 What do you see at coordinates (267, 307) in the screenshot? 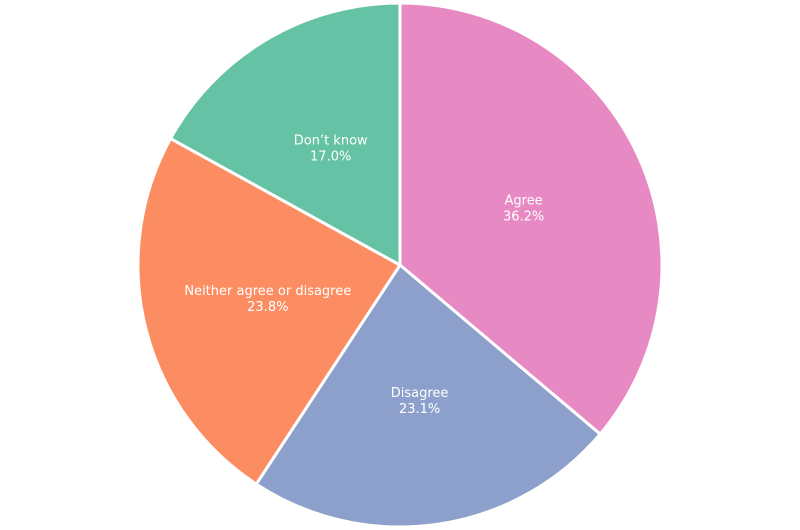
I see `slice-value-neither-agree-or-disagree: 23.8%` at bounding box center [267, 307].